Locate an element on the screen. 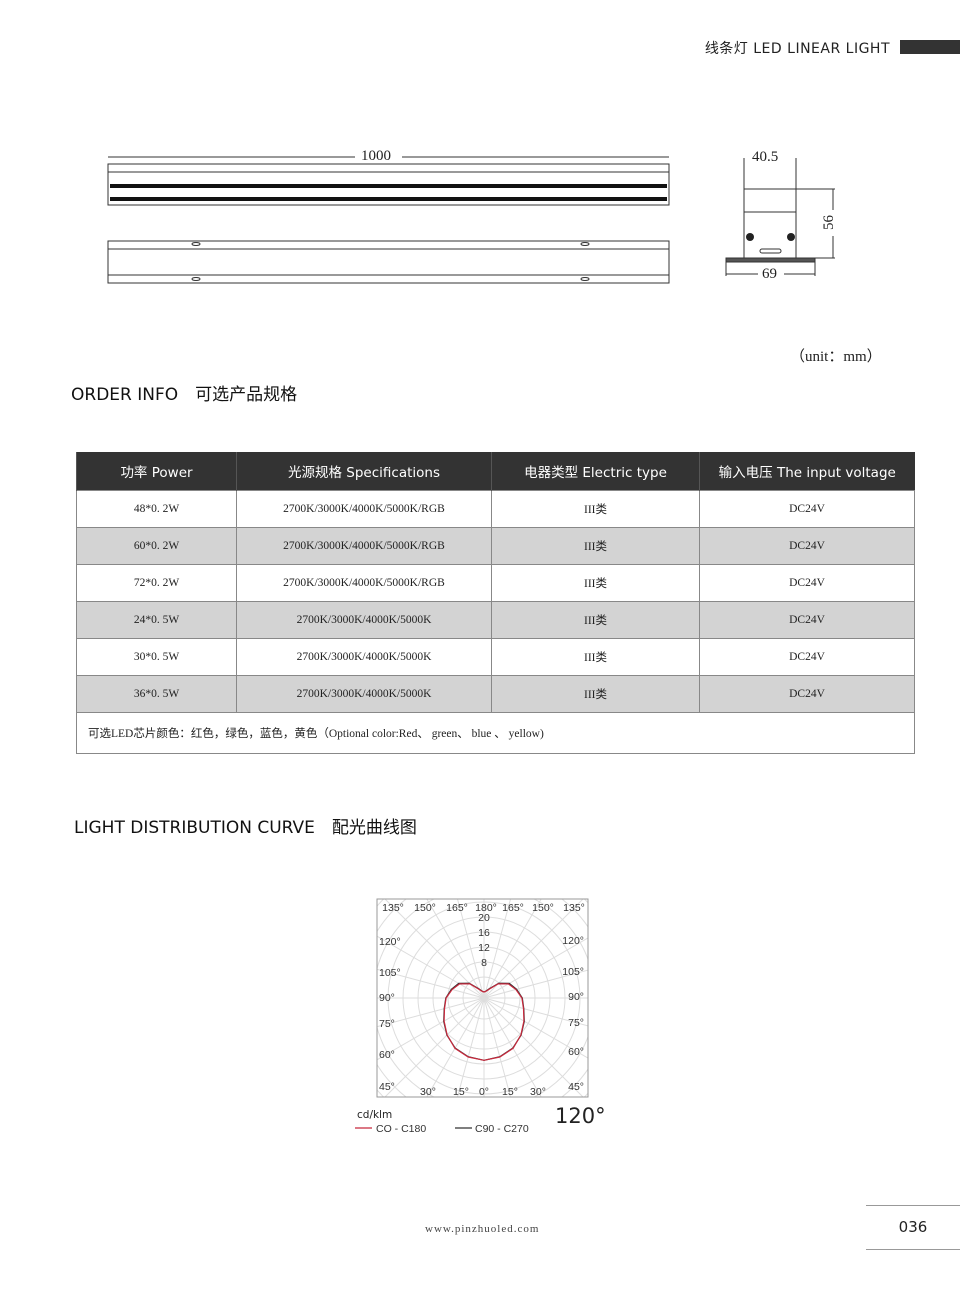 The image size is (960, 1293). radial-label: 12 is located at coordinates (484, 948).